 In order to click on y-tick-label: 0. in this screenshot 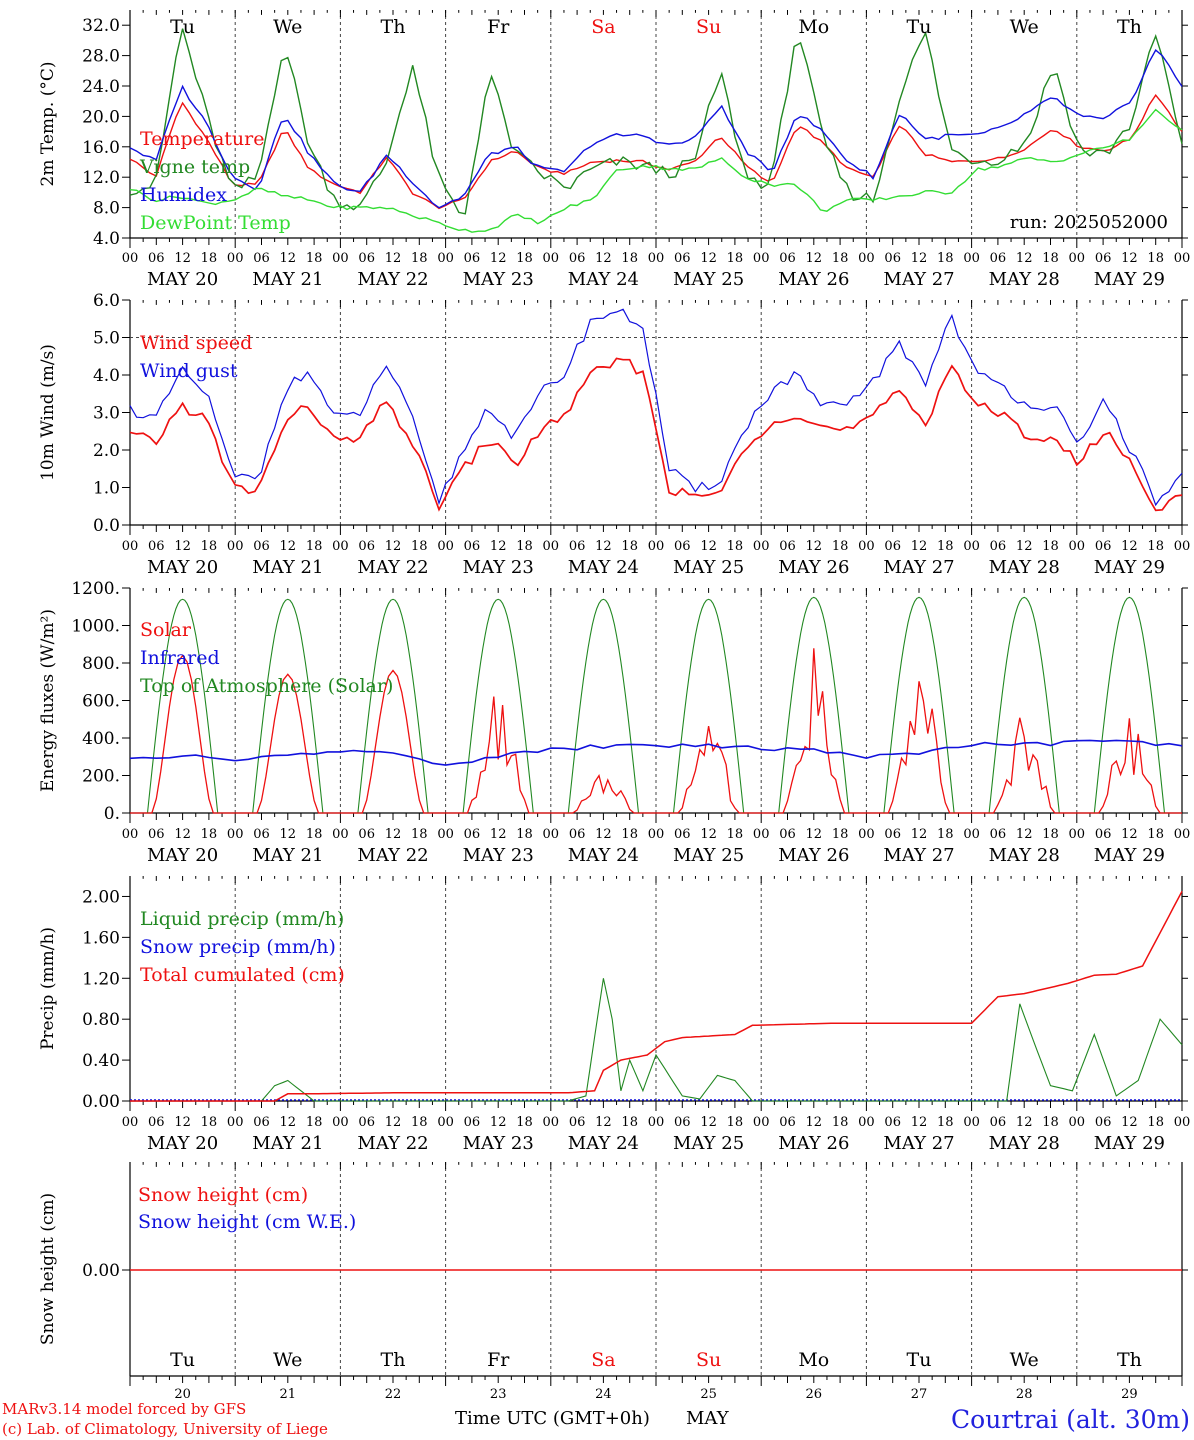, I will do `click(112, 814)`.